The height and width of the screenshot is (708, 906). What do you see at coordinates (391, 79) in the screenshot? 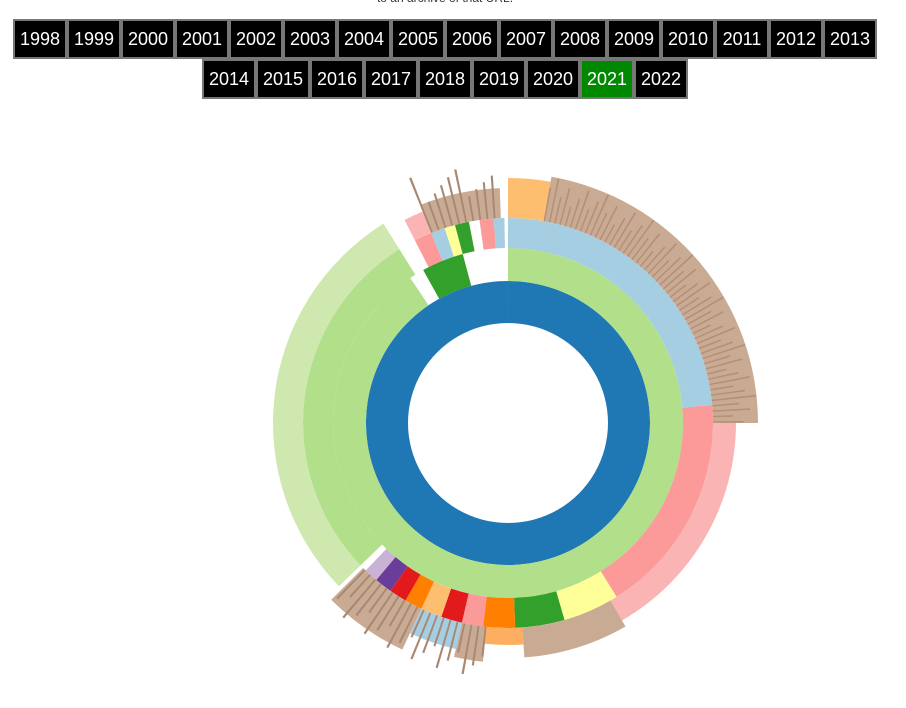
I see `year-button: 2017` at bounding box center [391, 79].